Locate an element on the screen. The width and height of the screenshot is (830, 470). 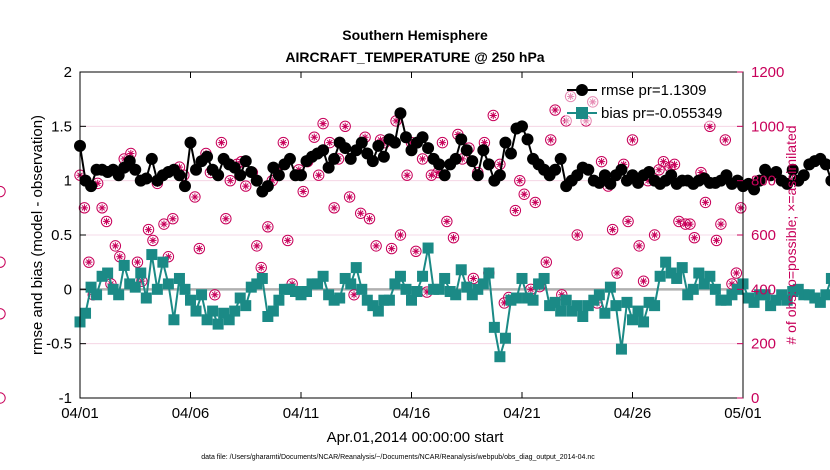
y-right-tick-label-4: 800 is located at coordinates (763, 181).